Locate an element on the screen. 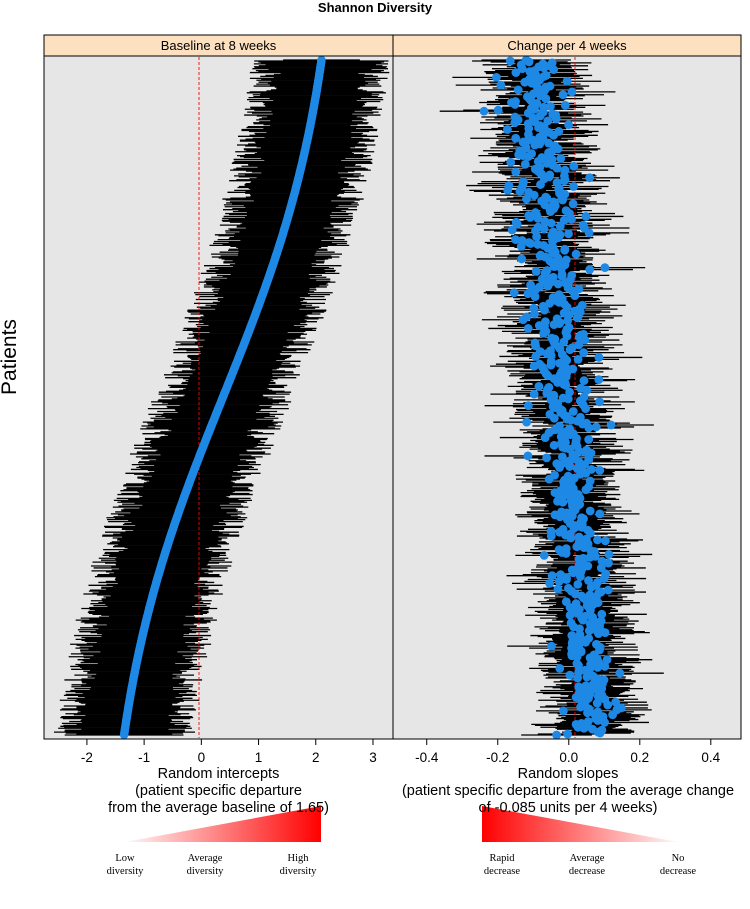 The image size is (750, 909). x-tick-label: 2 is located at coordinates (316, 757).